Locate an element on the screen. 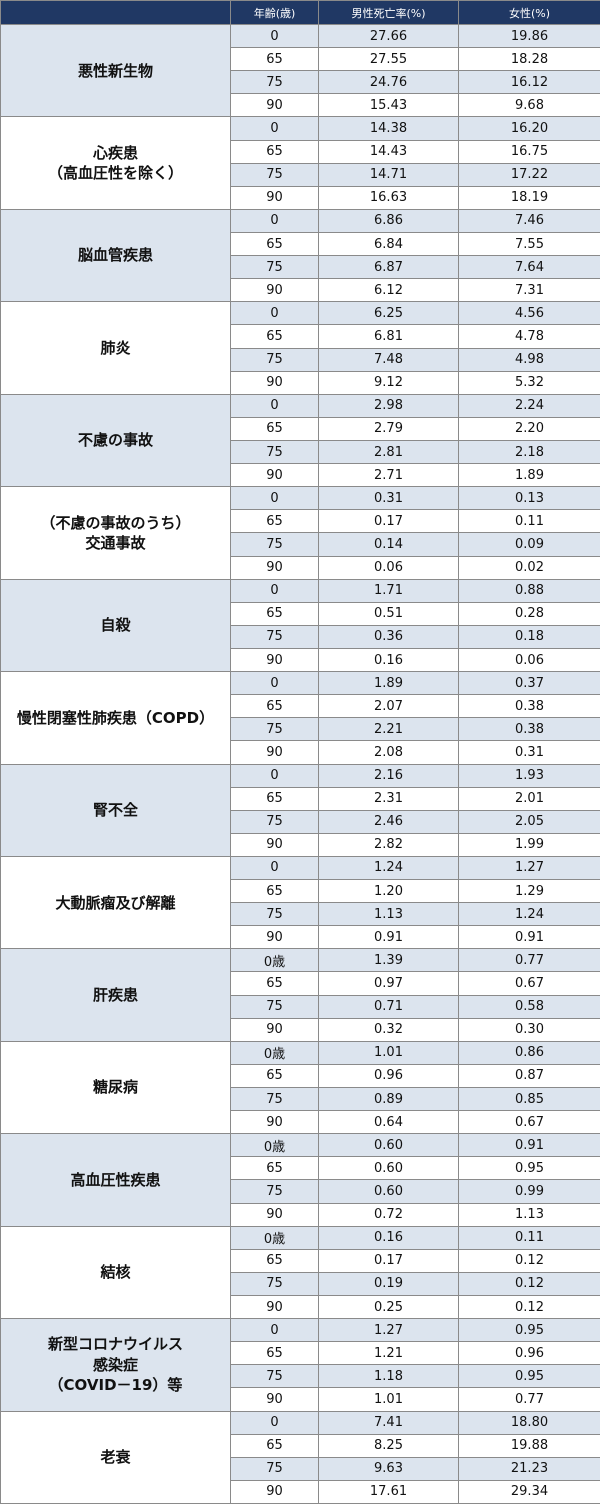 This screenshot has width=600, height=1504. group-label: 心疾患 （高血圧性を除く） is located at coordinates (116, 163).